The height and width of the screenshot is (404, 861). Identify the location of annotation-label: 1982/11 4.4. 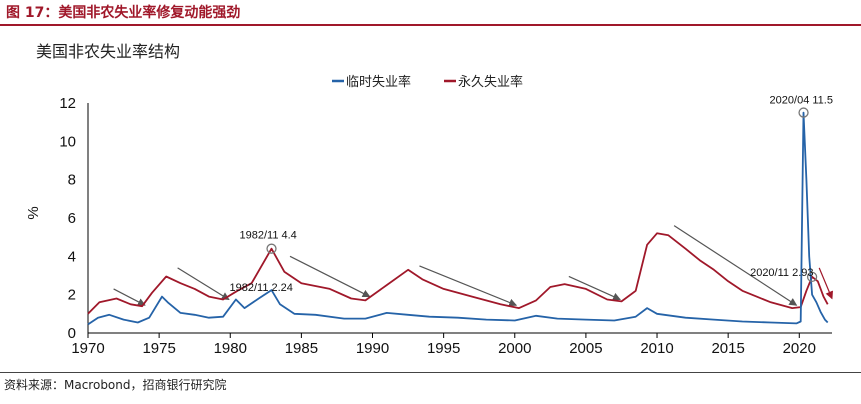
(268, 236).